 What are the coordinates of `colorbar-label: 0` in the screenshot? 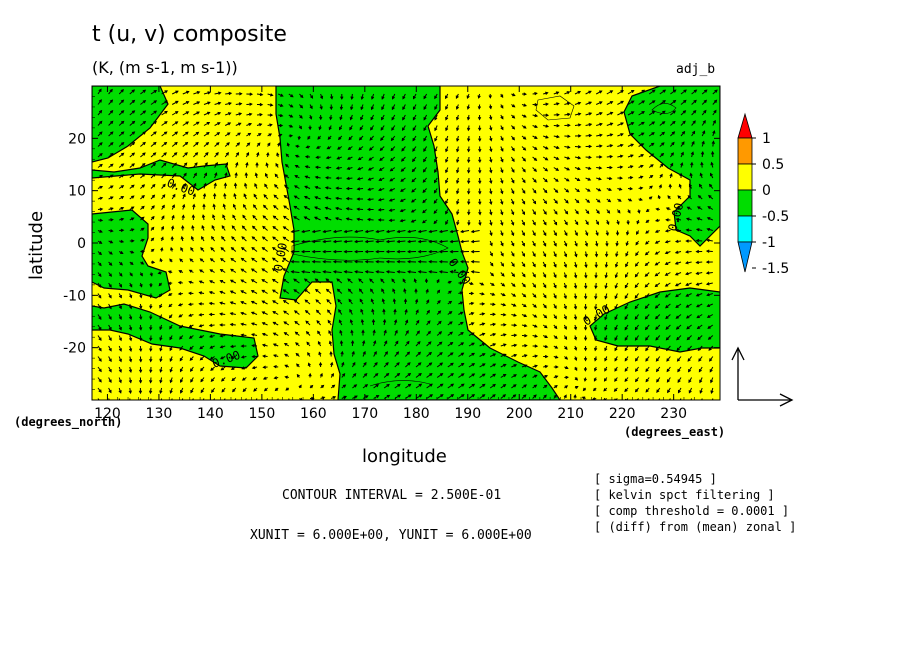 It's located at (766, 191).